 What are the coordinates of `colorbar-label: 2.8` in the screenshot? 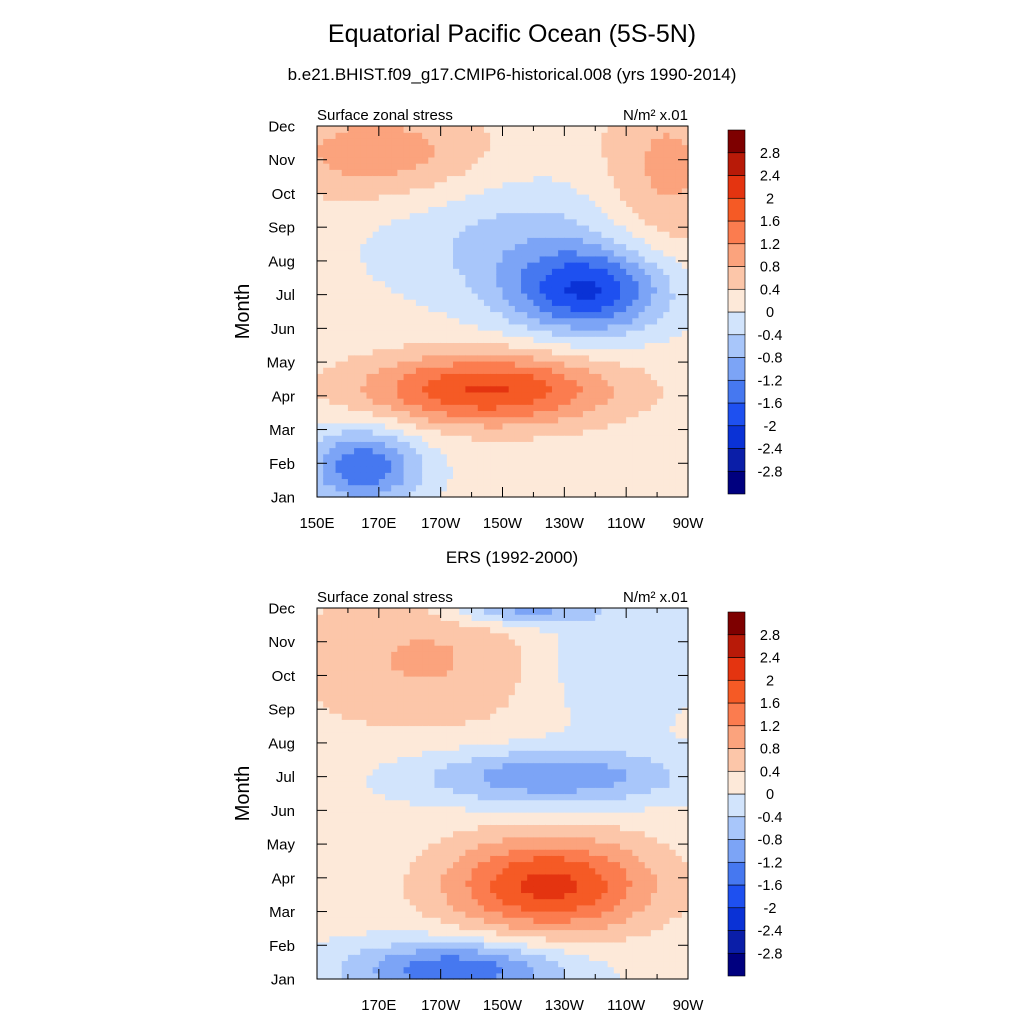 It's located at (770, 154).